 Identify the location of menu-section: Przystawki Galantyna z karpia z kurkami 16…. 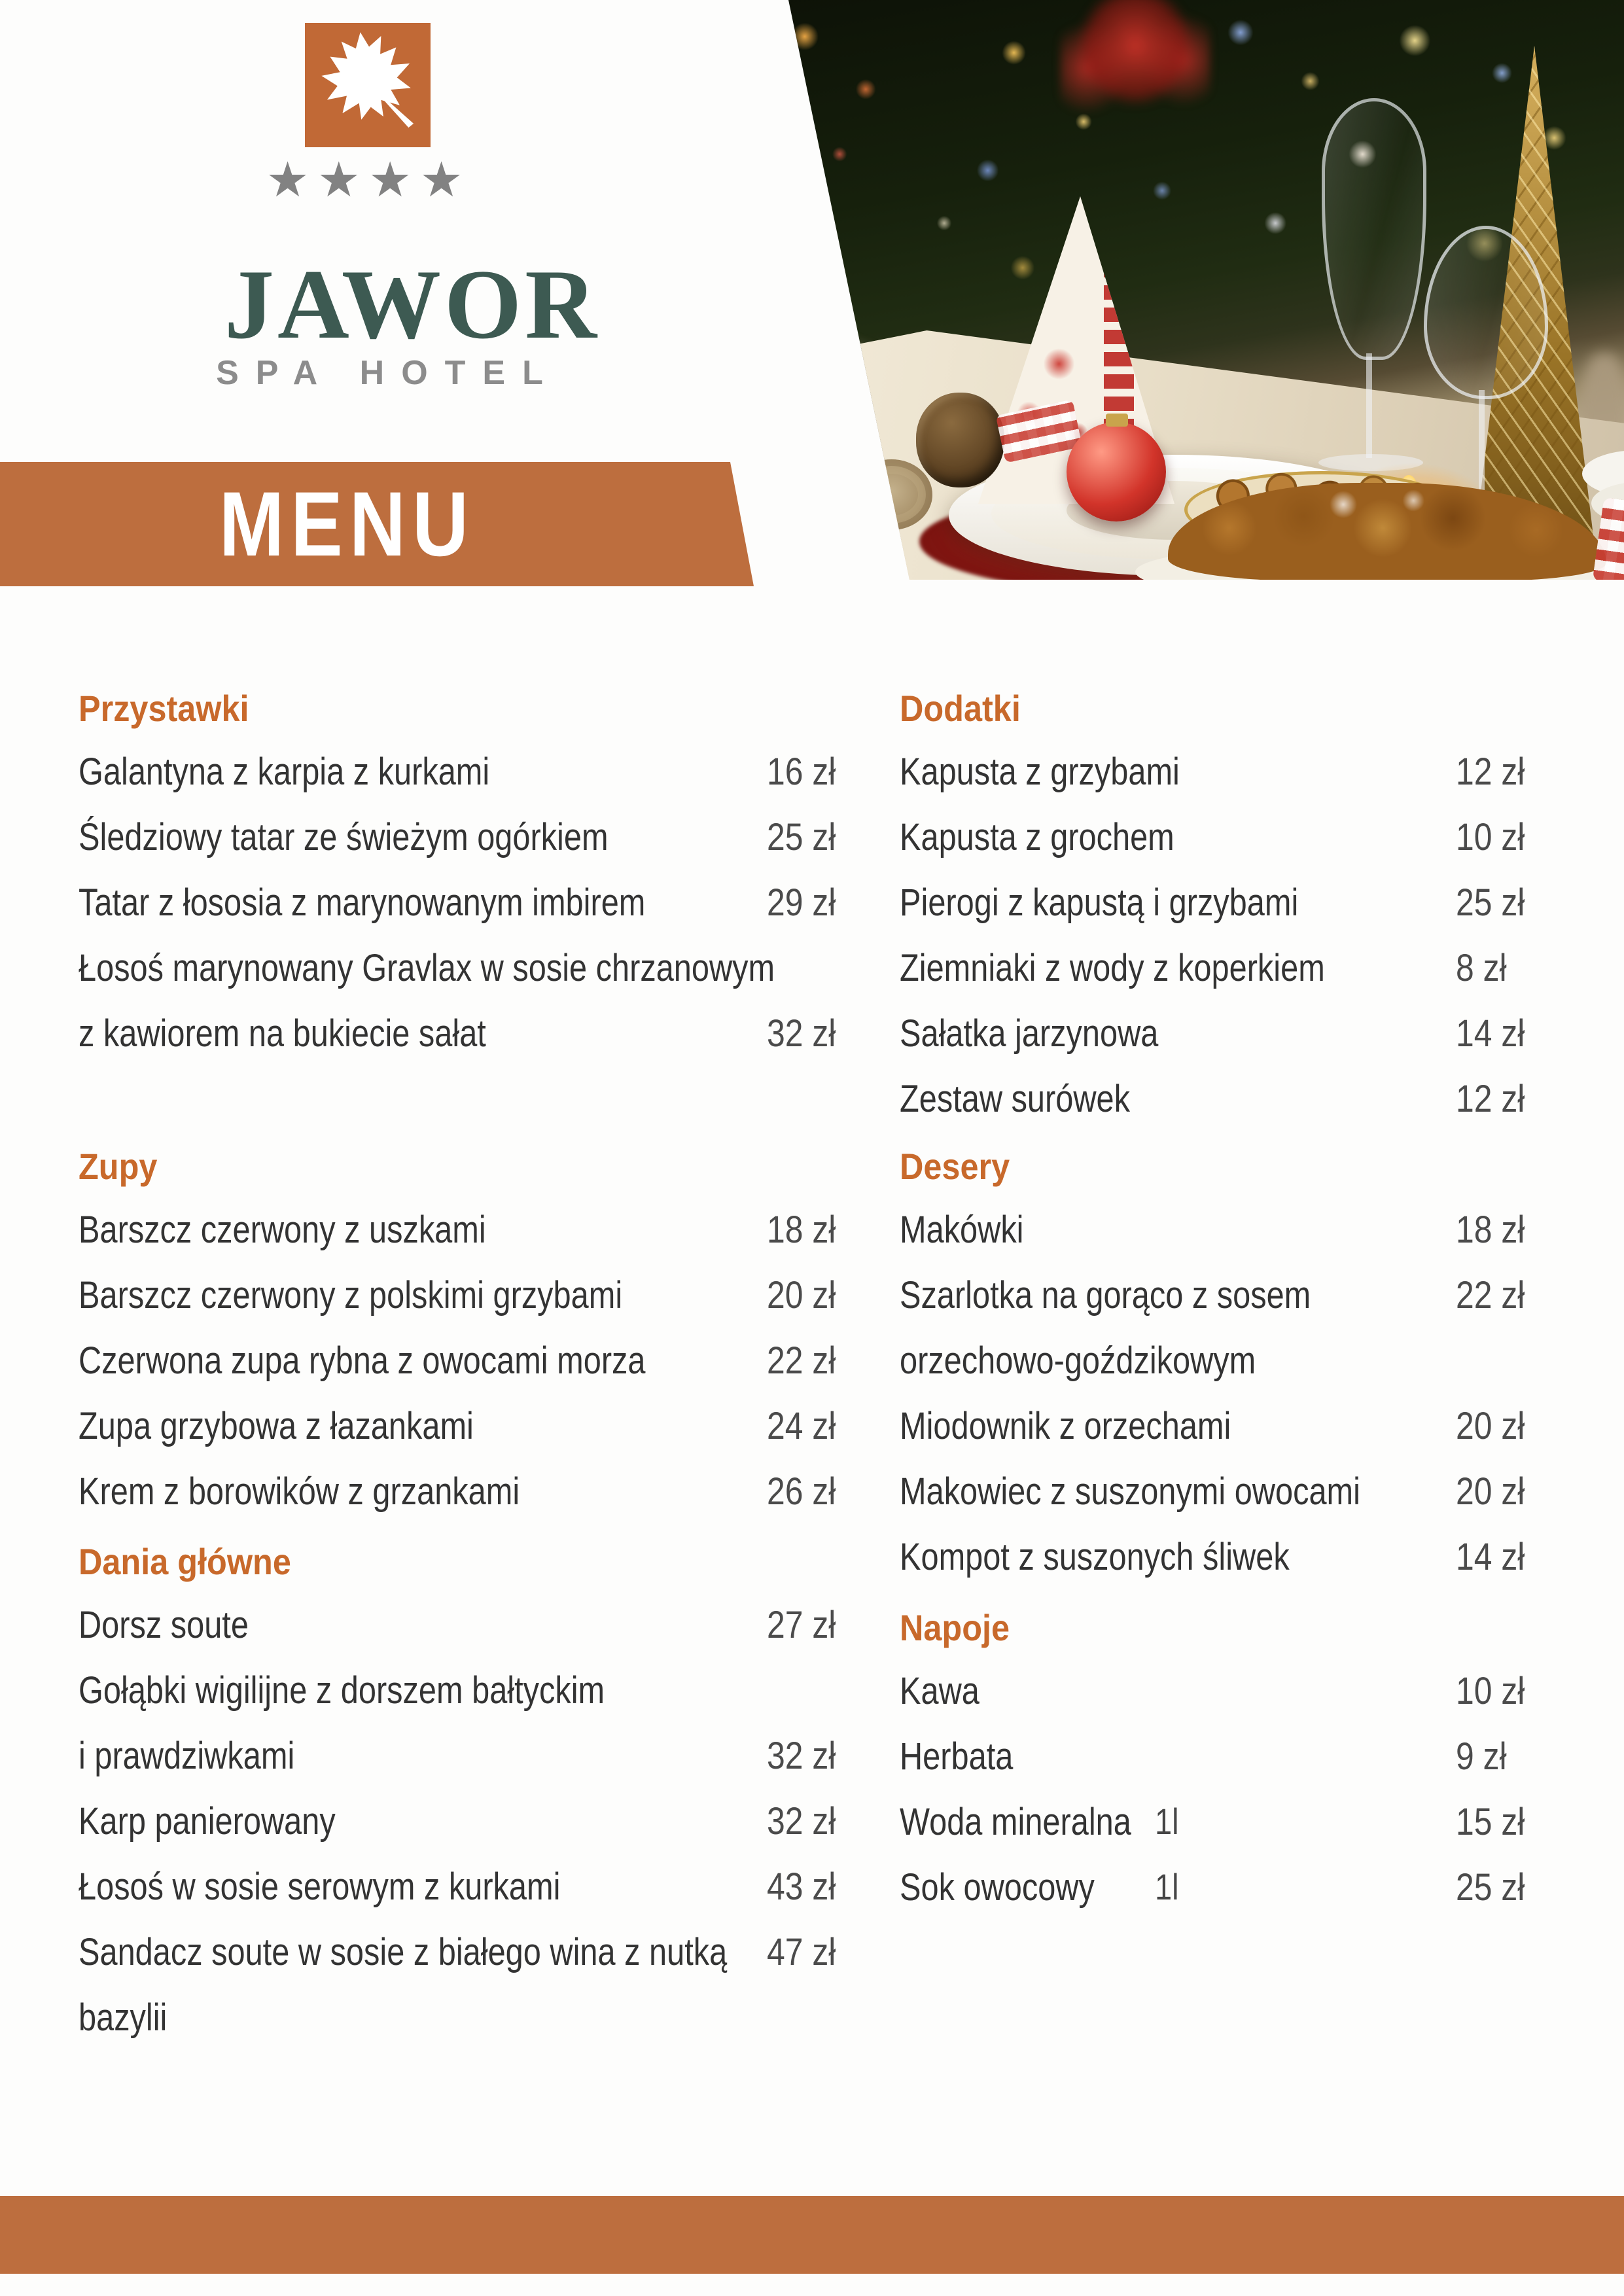
(478, 880).